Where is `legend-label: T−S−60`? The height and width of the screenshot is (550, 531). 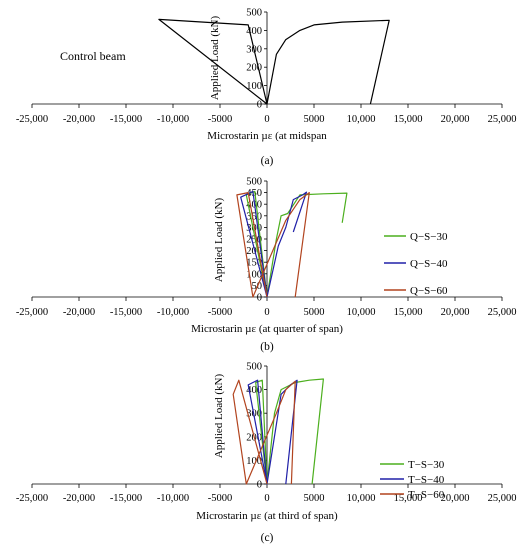
legend-label: T−S−60 is located at coordinates (426, 495).